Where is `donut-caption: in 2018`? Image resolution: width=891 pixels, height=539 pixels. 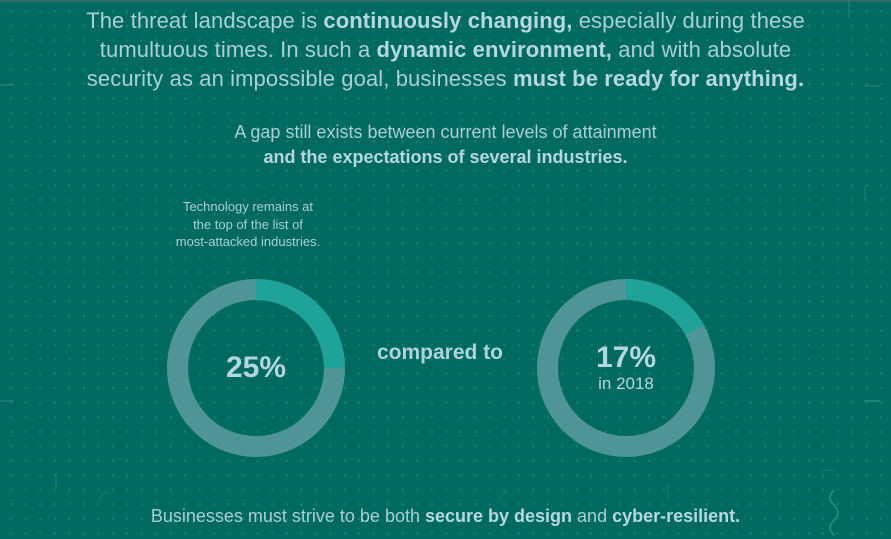
donut-caption: in 2018 is located at coordinates (626, 383).